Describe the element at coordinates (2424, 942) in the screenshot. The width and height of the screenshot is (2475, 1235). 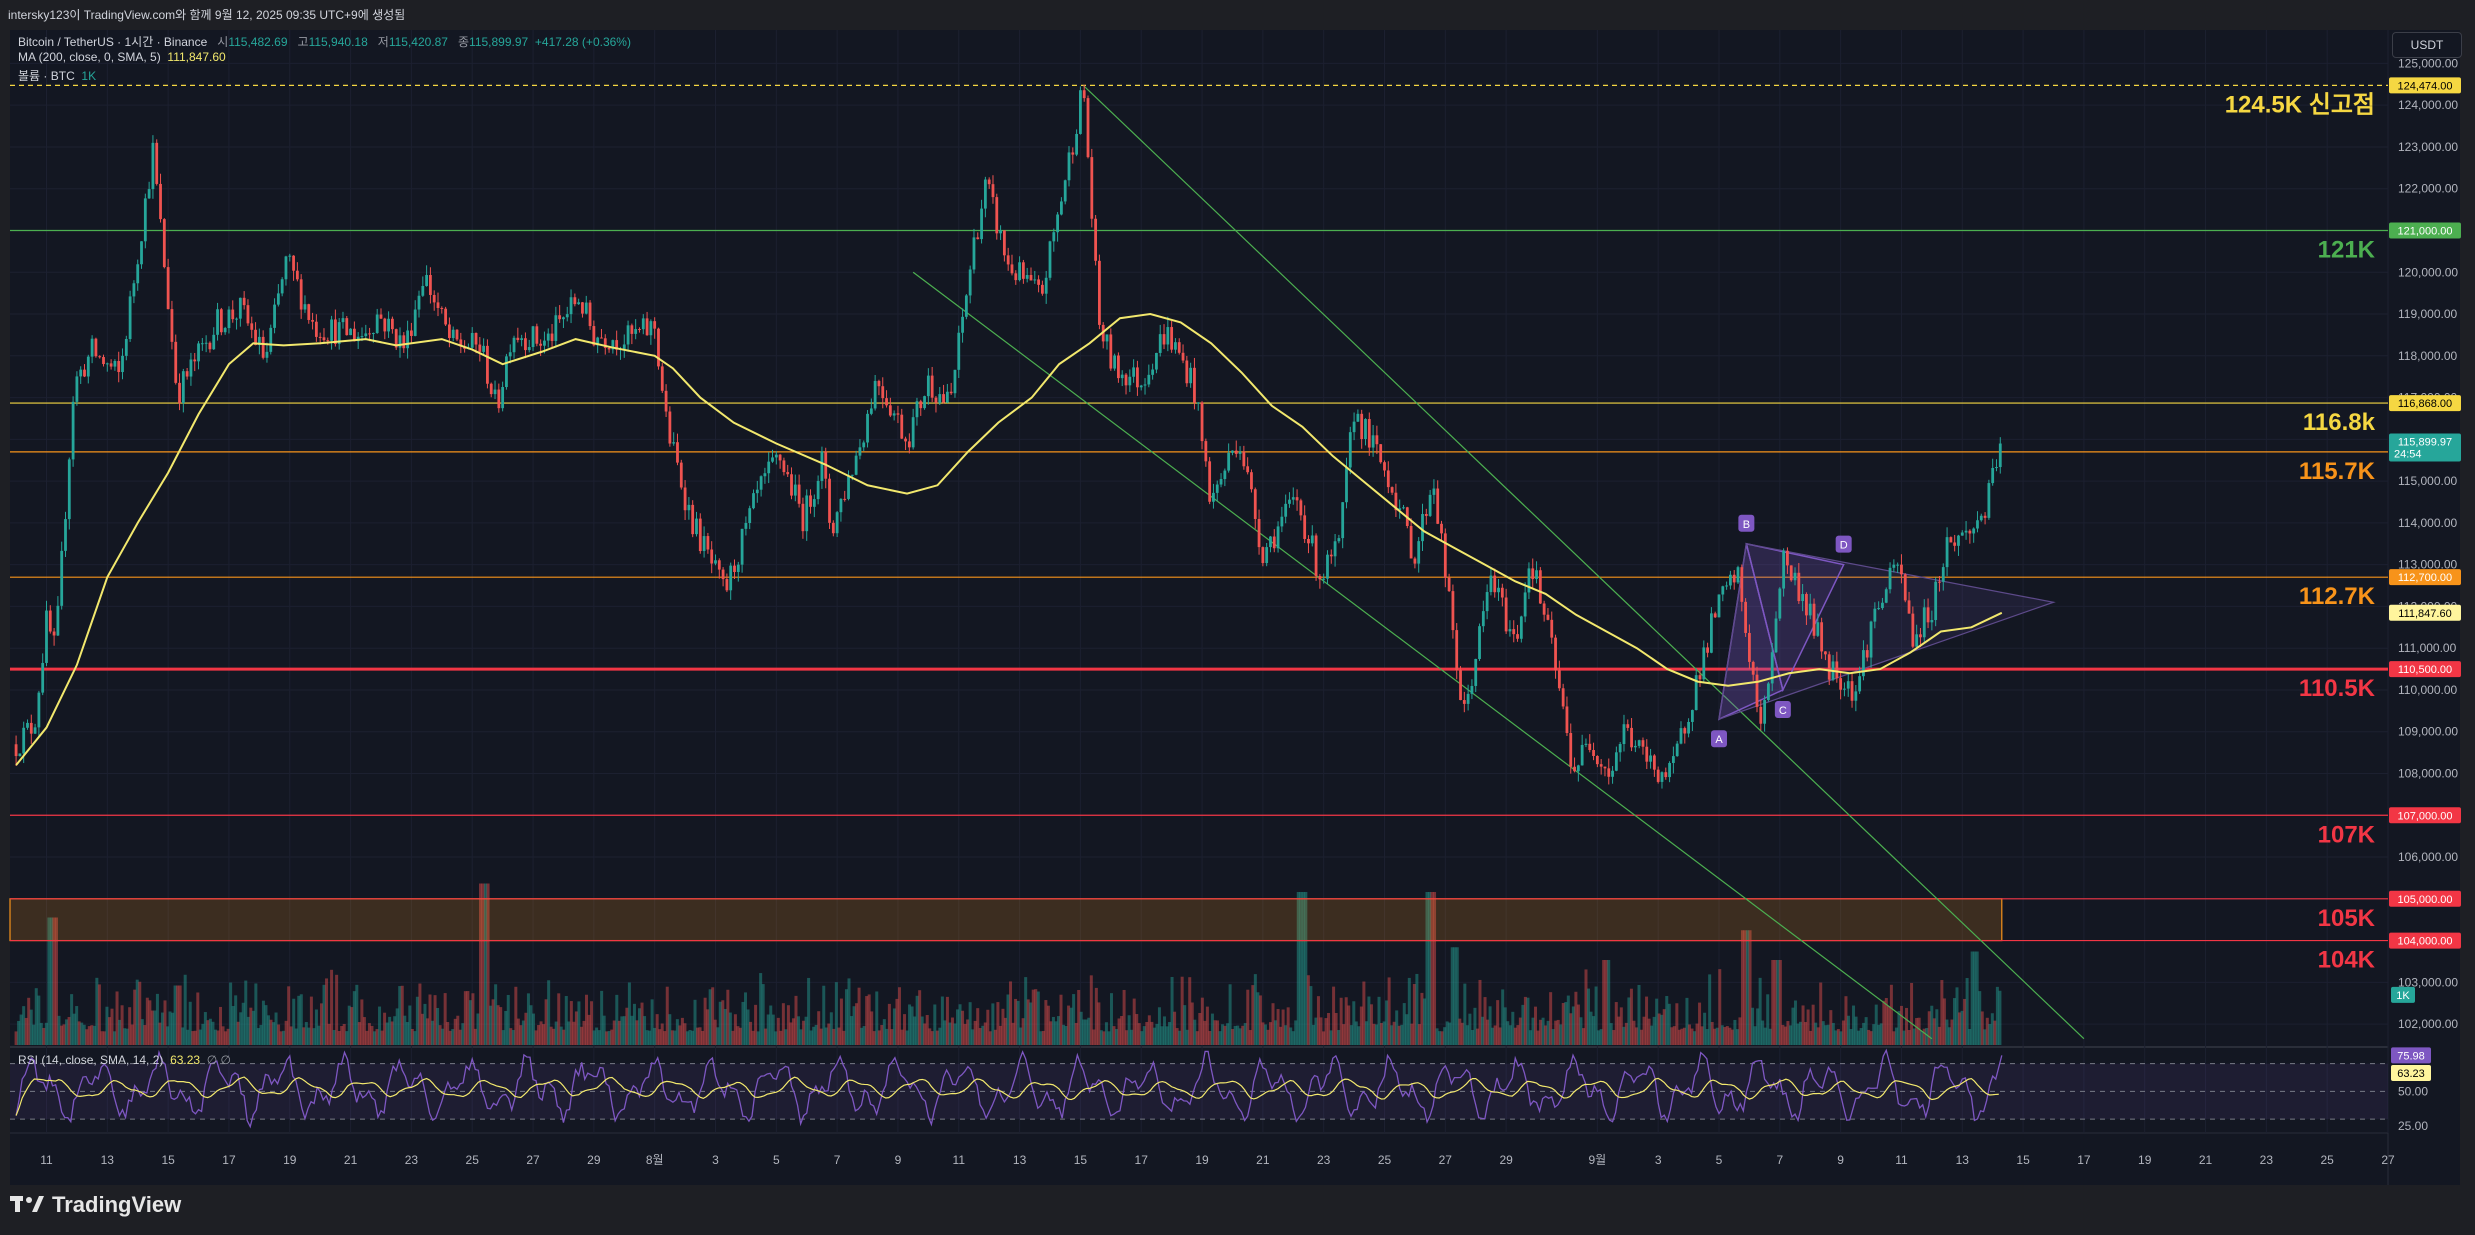
I see `level-tag-text-8: 104,000.00` at that location.